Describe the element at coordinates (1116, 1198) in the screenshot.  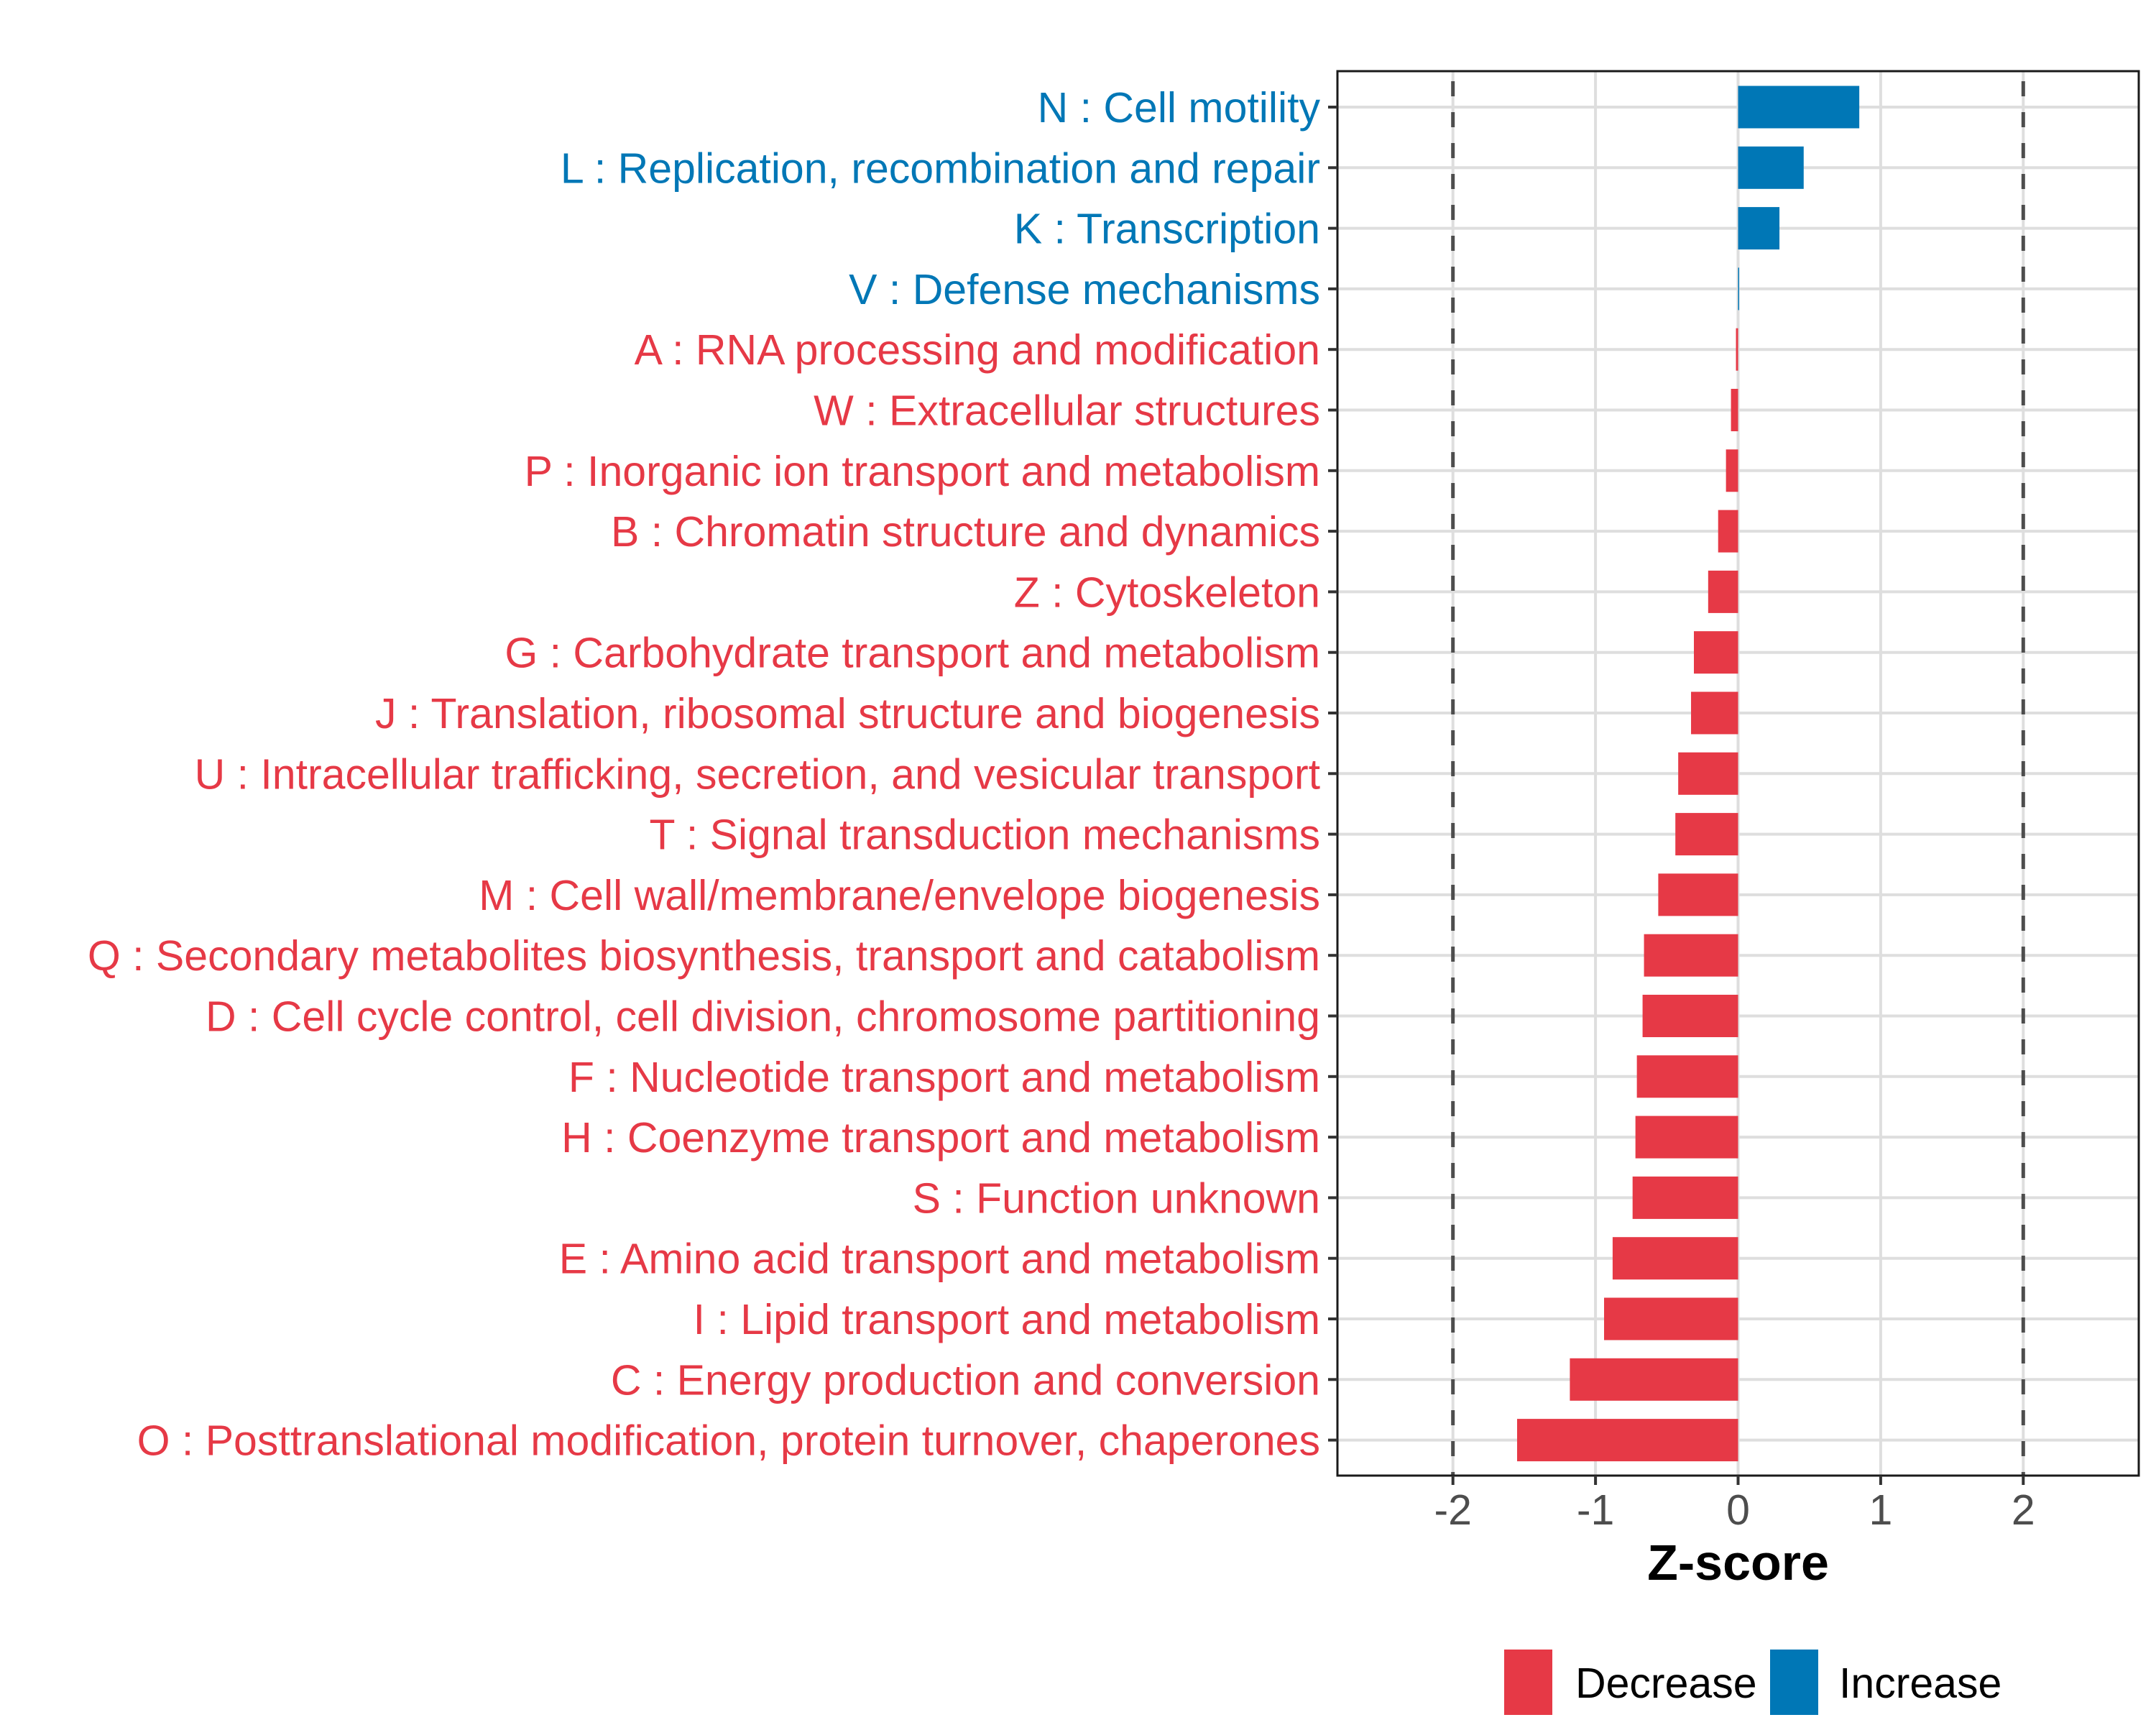
I see `y-tick-label: S : Function unknown` at that location.